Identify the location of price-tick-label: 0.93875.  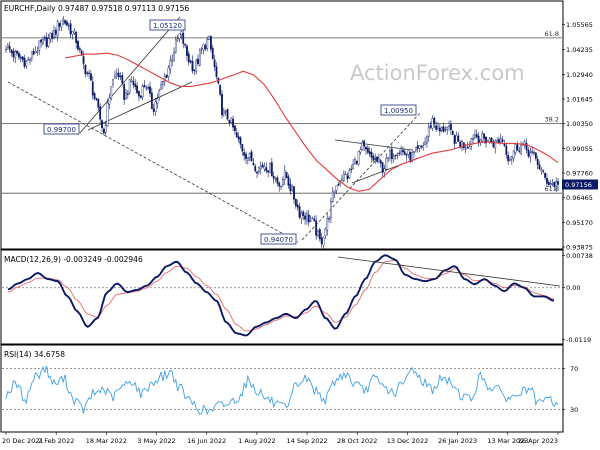
(579, 248).